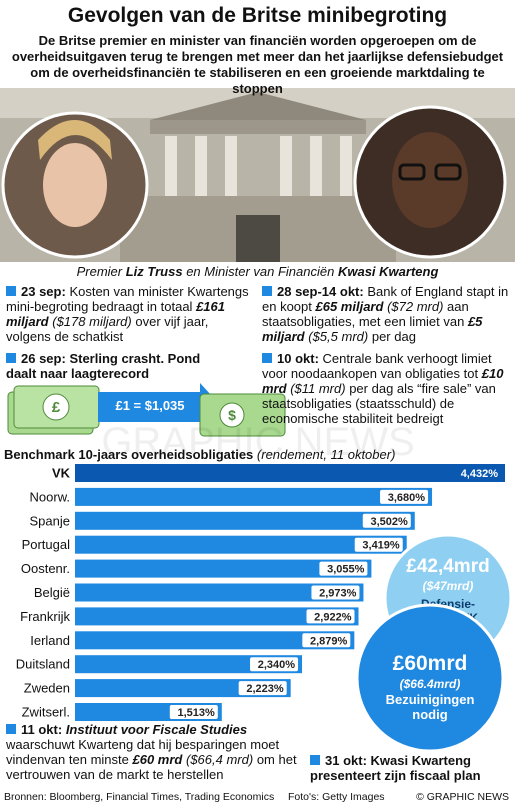 This screenshot has width=515, height=808. I want to click on callout-amount: £42,4mrd, so click(447, 566).